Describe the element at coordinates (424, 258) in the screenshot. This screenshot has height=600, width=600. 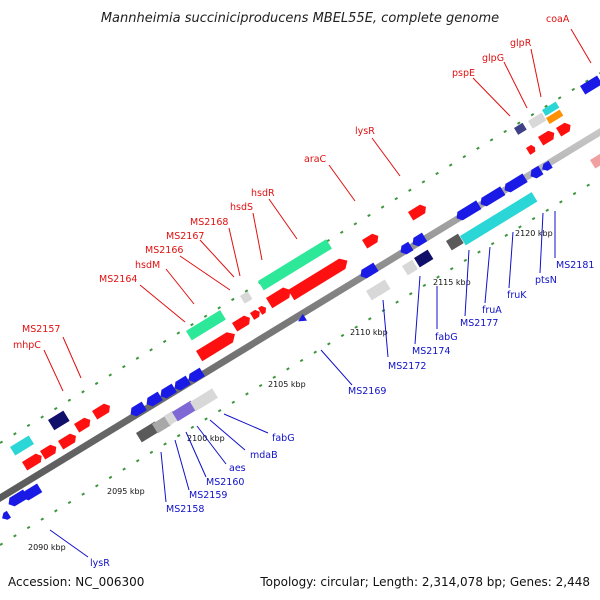
I see `gene-MS2174-b` at that location.